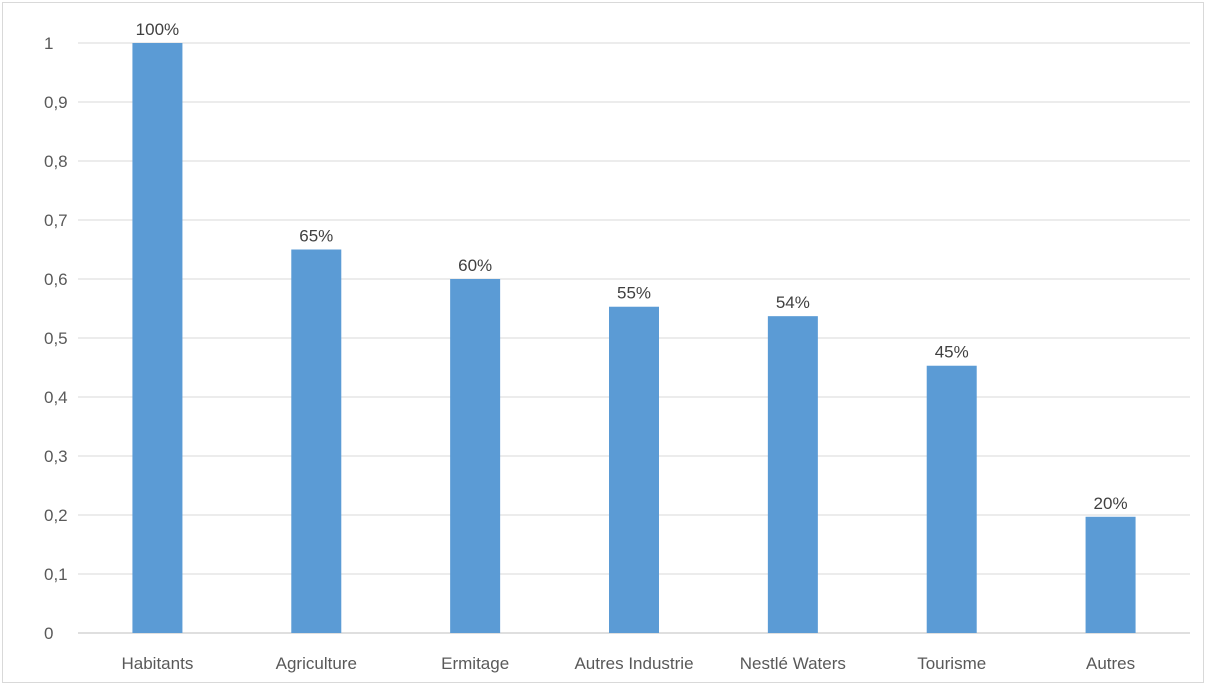  Describe the element at coordinates (56, 102) in the screenshot. I see `y-tick-label: 0,9` at that location.